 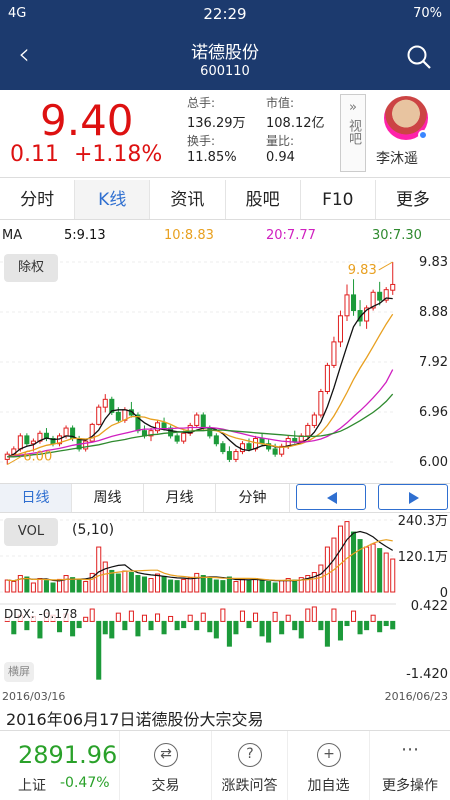 I want to click on price-tick: 9.83, so click(x=433, y=262).